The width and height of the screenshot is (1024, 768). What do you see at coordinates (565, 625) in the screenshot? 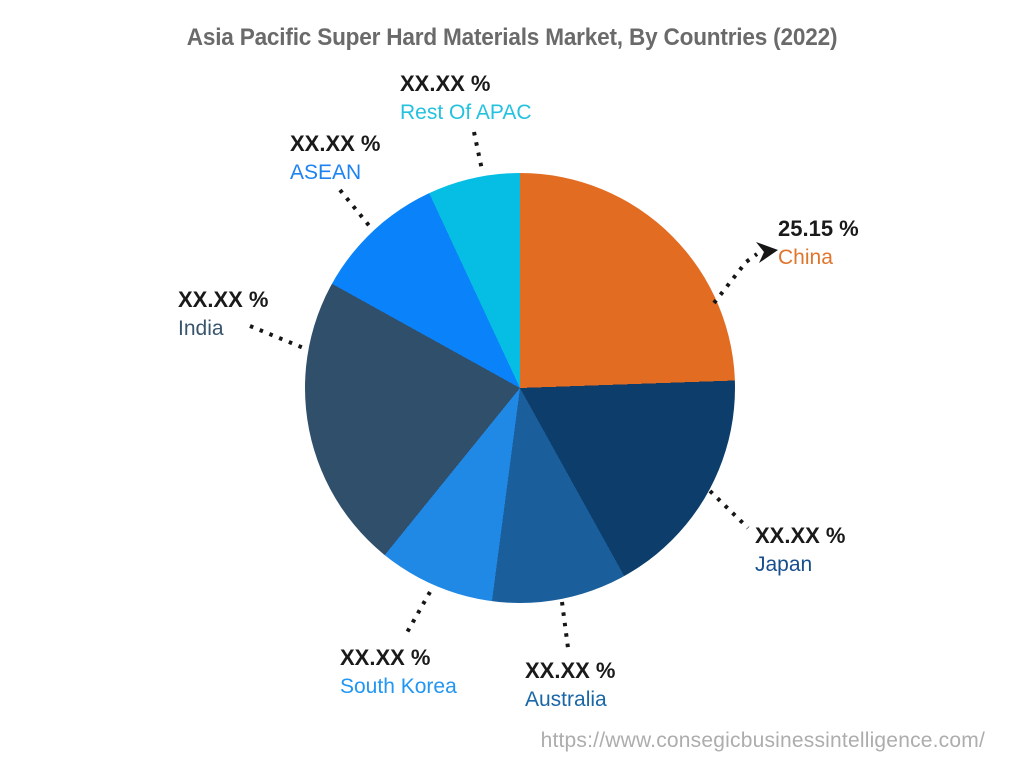
I see `leader-line-australia` at bounding box center [565, 625].